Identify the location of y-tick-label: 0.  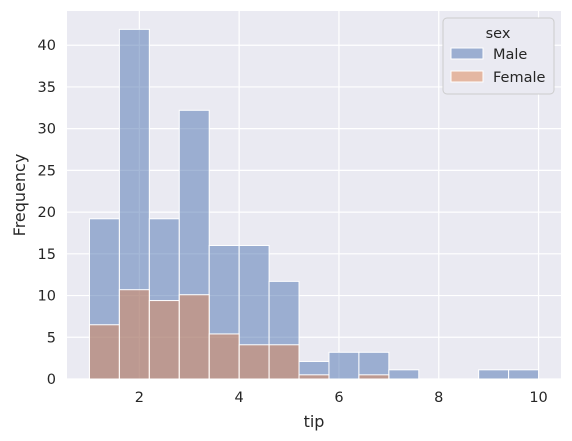
(51, 380).